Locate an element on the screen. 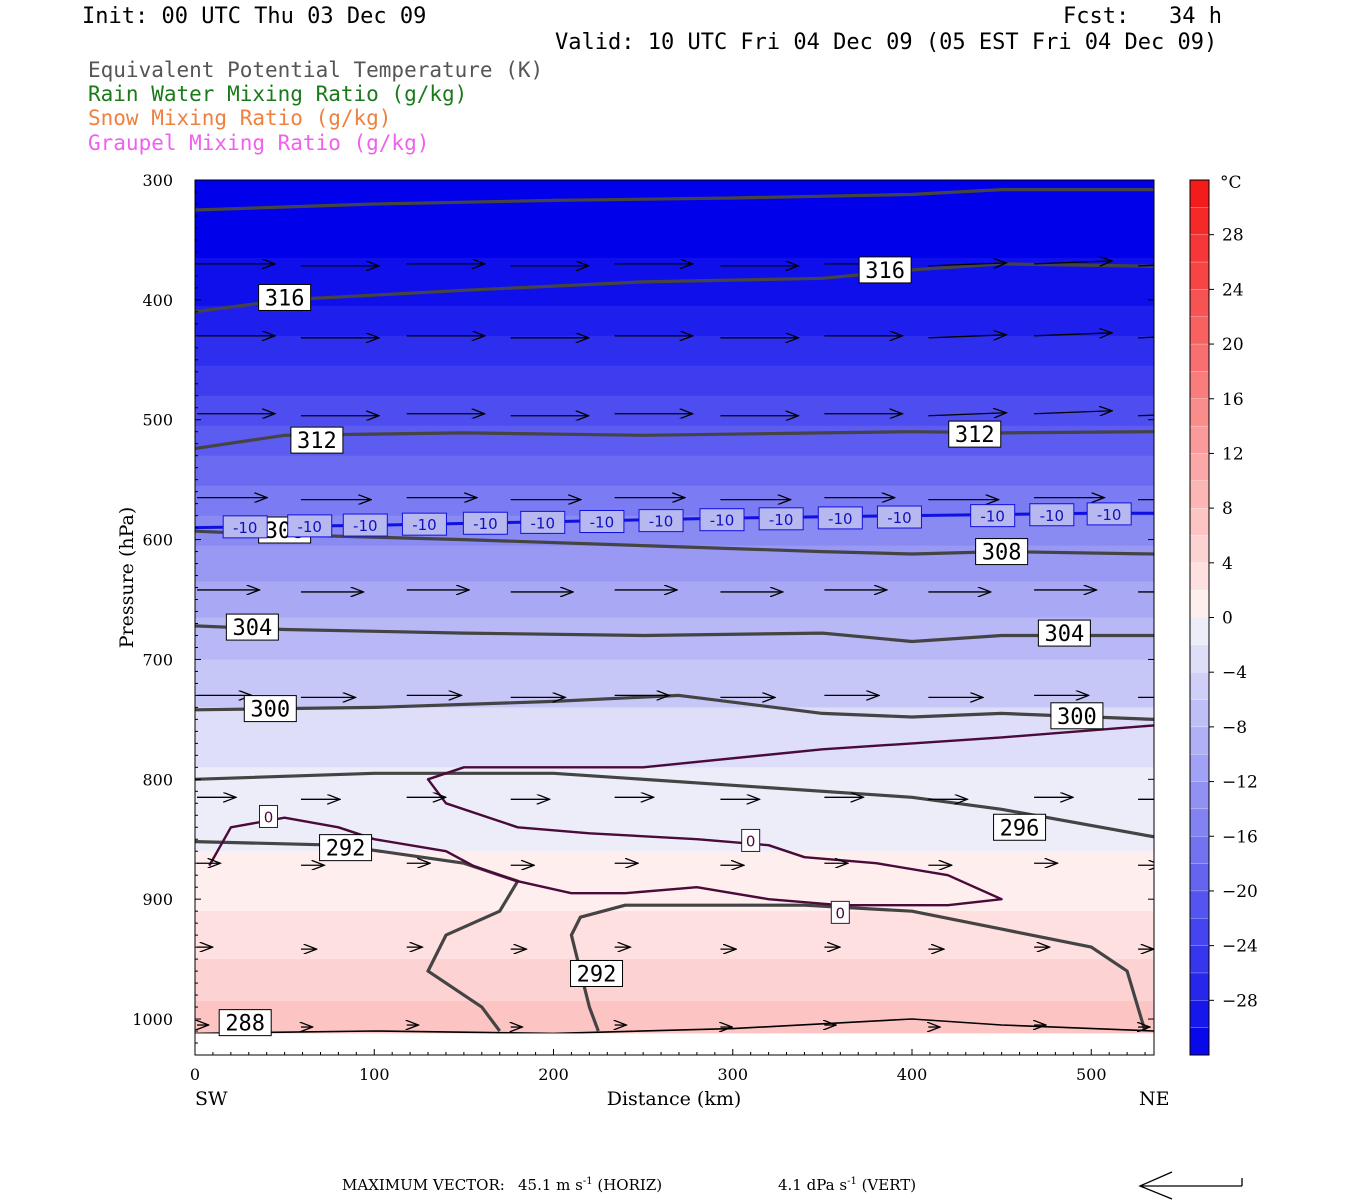  vert-value: 4.1 dPa s is located at coordinates (813, 1185).